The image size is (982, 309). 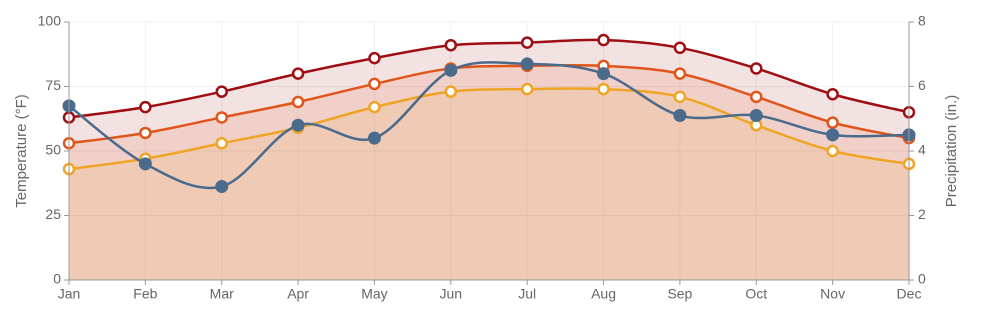 What do you see at coordinates (69, 294) in the screenshot?
I see `x-tick-label: Jan` at bounding box center [69, 294].